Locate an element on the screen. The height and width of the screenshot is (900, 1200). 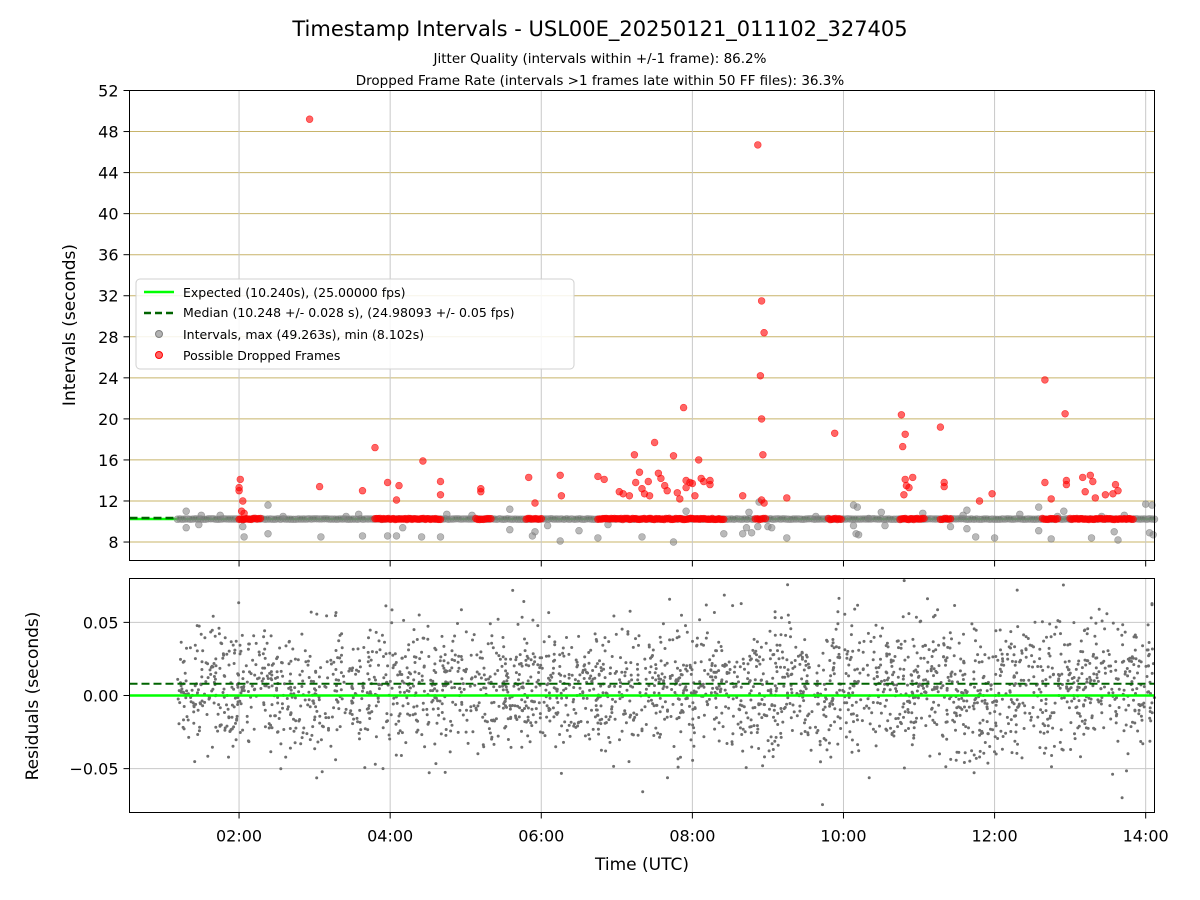
intervals-y-tick-label: 44 is located at coordinates (108, 173).